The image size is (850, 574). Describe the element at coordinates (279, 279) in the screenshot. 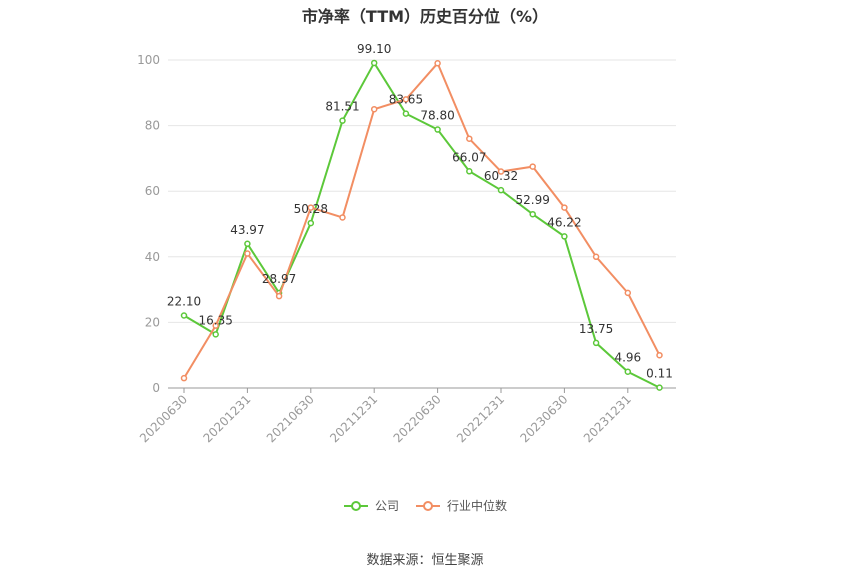

I see `company-data-label: 28.97` at that location.